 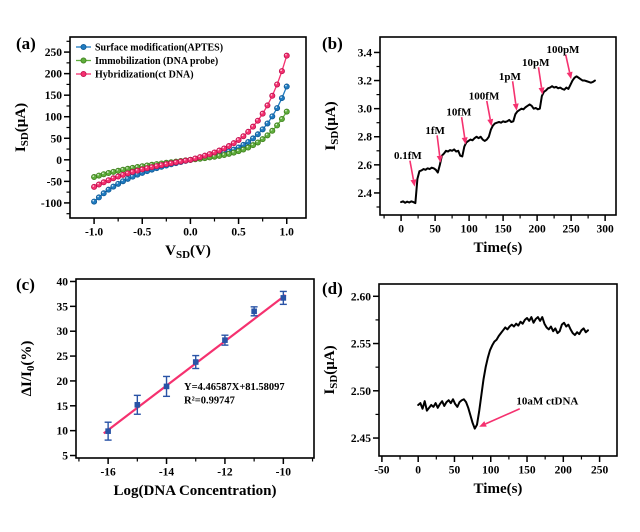 I want to click on y-tick-label: 2.8, so click(x=365, y=138).